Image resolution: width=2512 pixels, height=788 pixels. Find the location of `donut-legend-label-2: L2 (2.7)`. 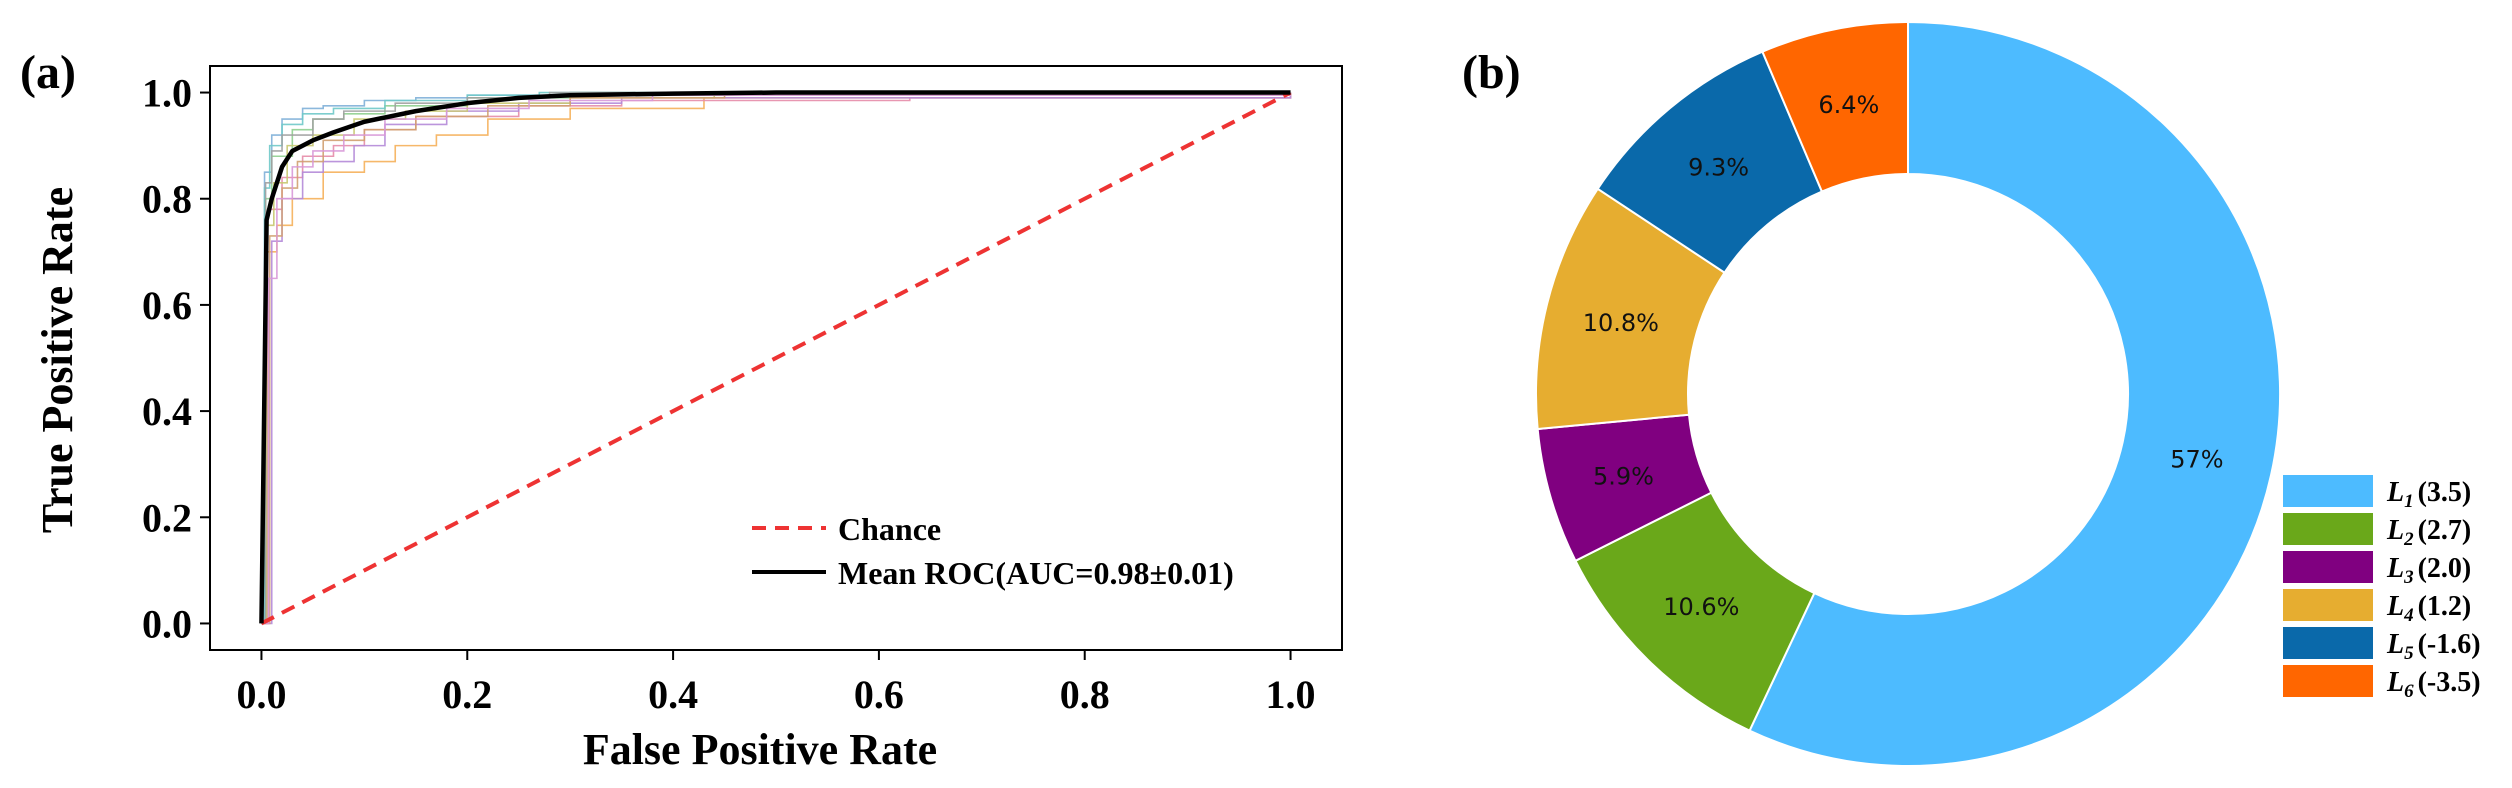

donut-legend-label-2: L2 (2.7) is located at coordinates (2428, 532).